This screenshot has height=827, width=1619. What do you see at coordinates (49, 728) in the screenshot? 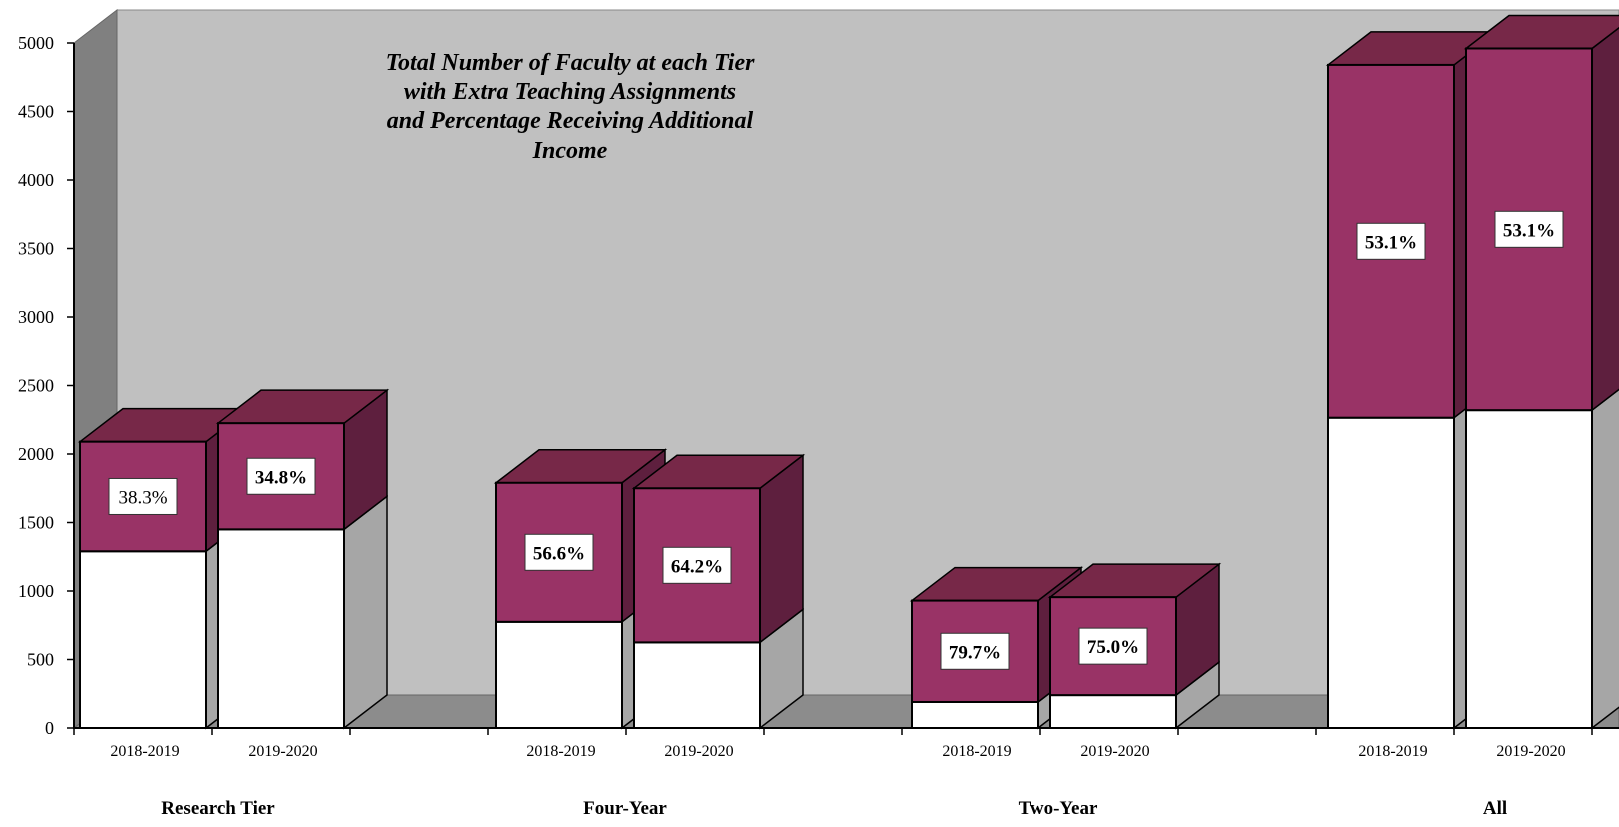
I see `y-tick-label: 0` at bounding box center [49, 728].